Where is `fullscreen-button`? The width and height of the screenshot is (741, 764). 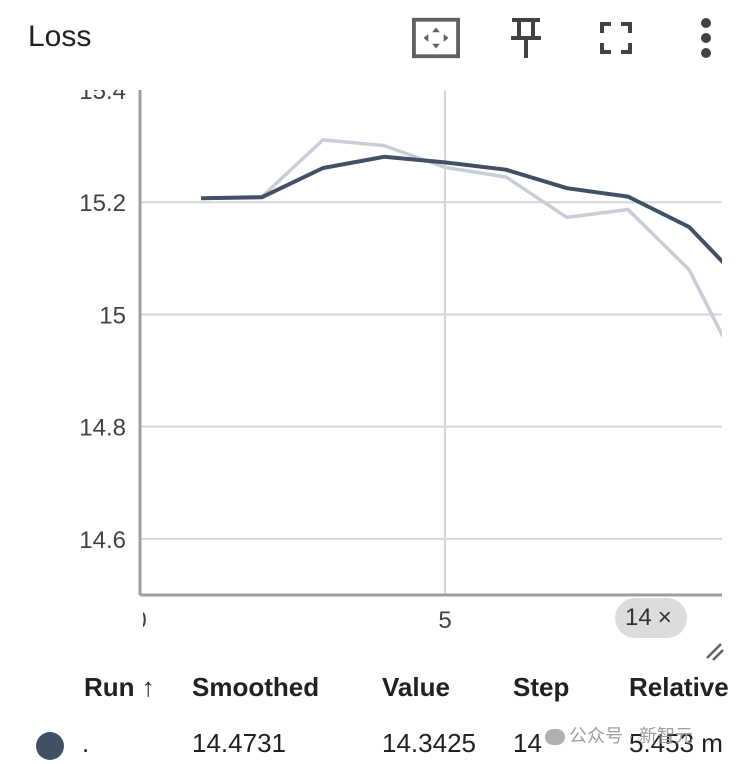 fullscreen-button is located at coordinates (616, 38).